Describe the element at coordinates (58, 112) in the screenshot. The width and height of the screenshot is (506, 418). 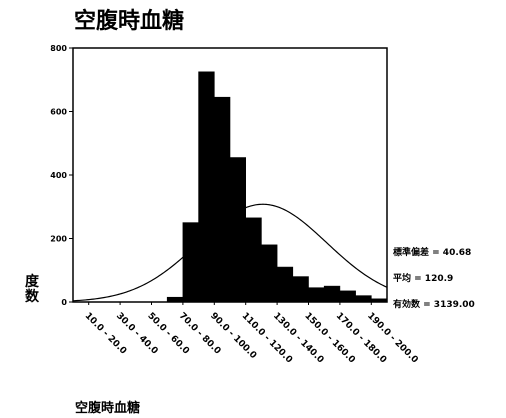
I see `y-tick-label: 600` at that location.